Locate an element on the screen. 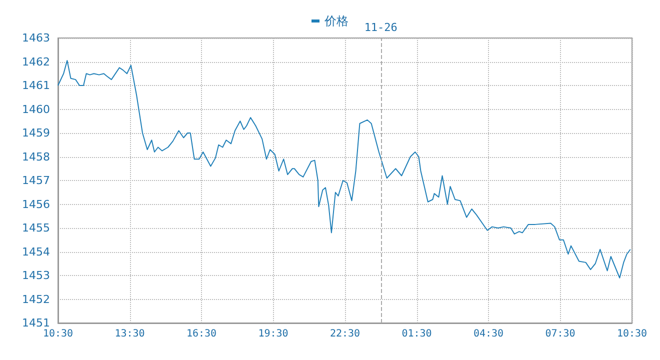 The image size is (660, 360). x-tick-label: 22:30 is located at coordinates (345, 334).